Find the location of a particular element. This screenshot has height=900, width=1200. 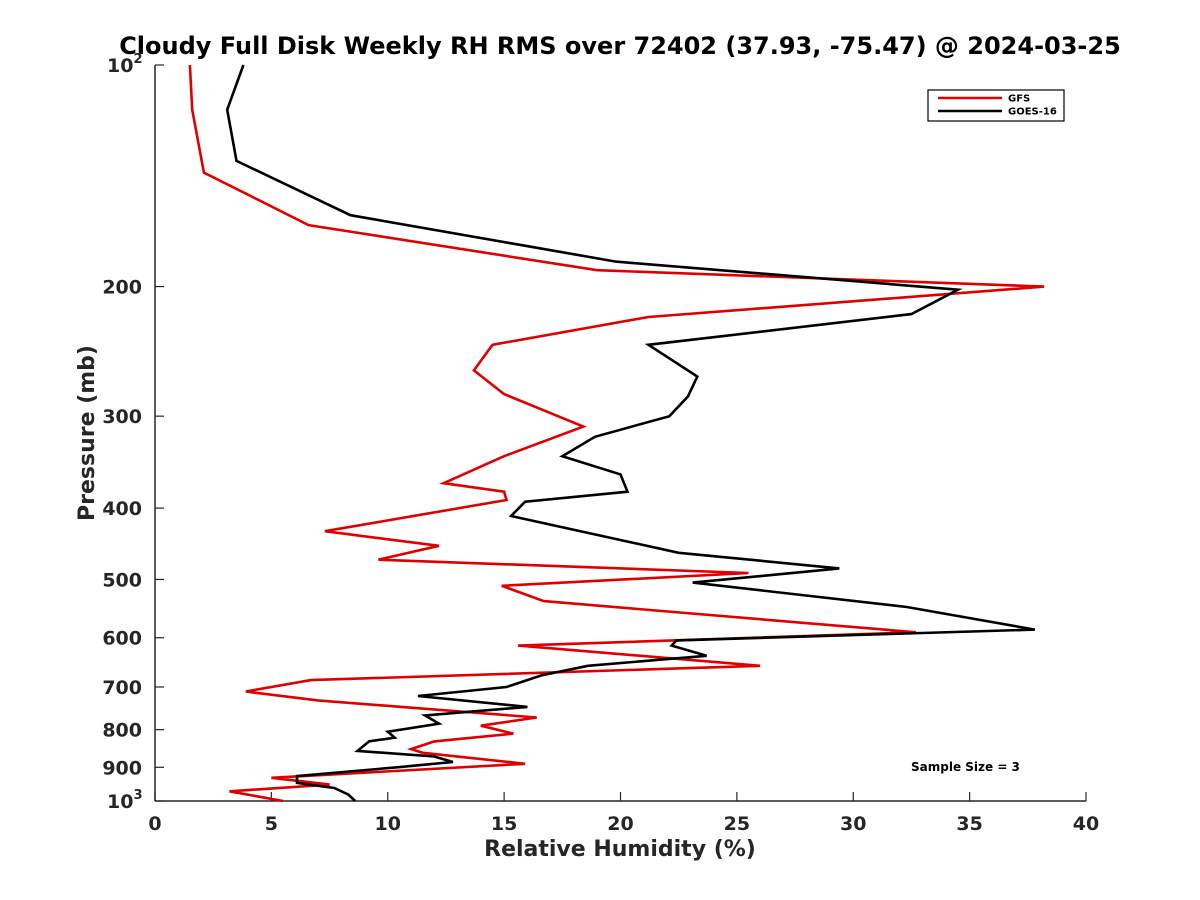

y-tick-label: 900 is located at coordinates (122, 768).